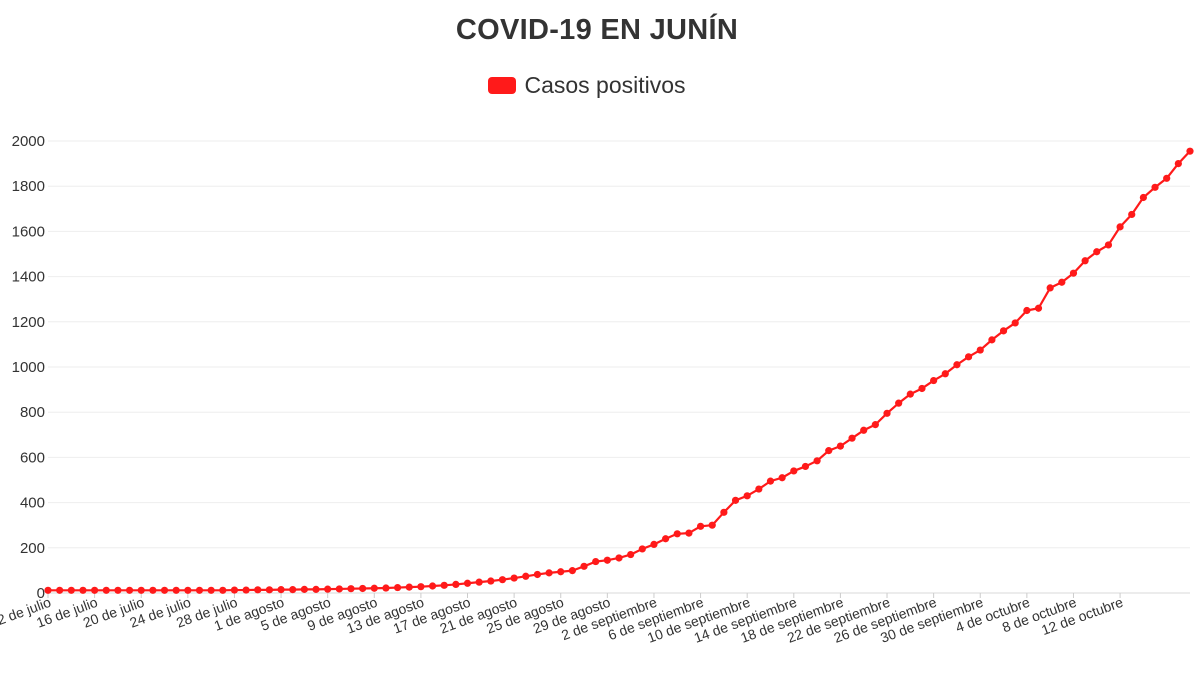  I want to click on y-axis-labels: 0 200 400 600 800 1000 1200 1400 1600 1800 2000, so click(28, 367).